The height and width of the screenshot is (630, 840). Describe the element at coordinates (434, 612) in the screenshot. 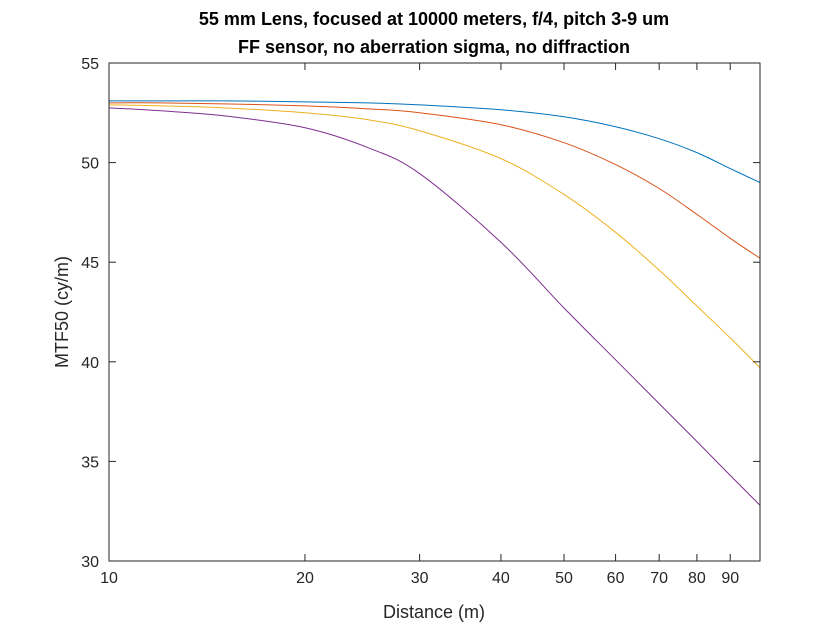

I see `x-axis-label: Distance (m)` at that location.